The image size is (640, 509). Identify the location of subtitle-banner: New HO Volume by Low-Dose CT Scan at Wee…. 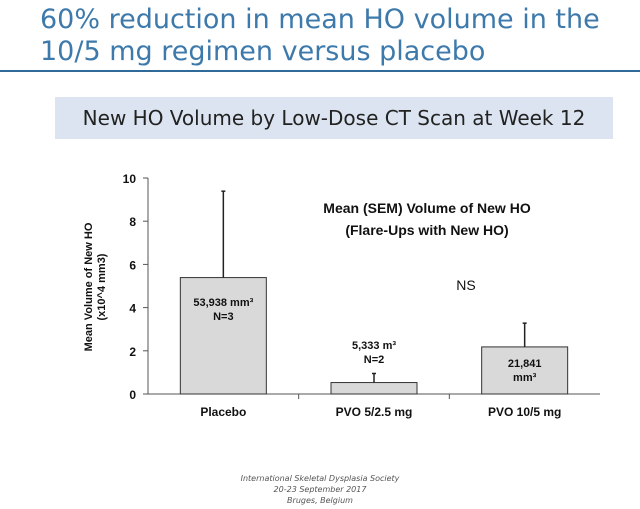
(334, 118).